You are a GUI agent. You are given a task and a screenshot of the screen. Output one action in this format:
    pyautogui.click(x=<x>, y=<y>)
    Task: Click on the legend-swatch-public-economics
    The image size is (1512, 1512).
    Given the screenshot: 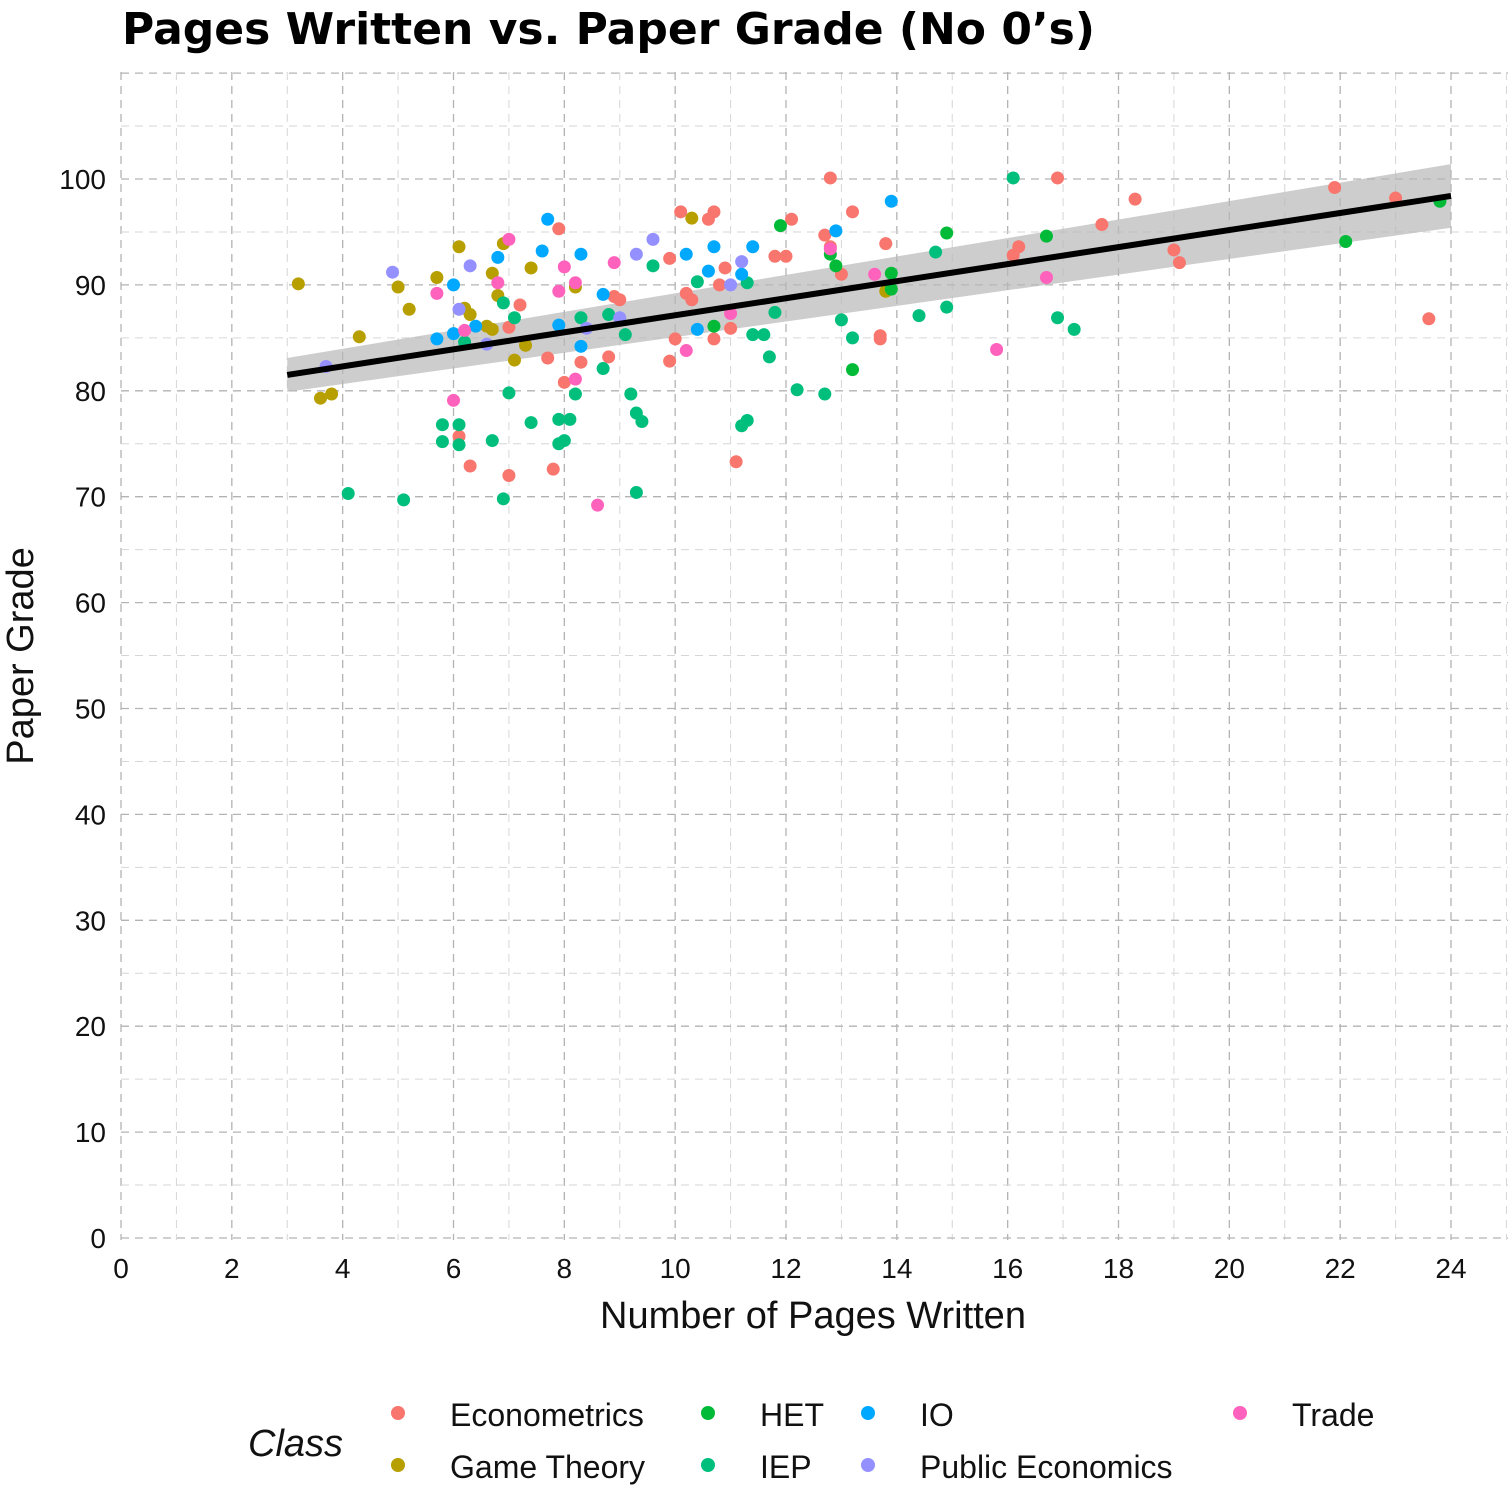 What is the action you would take?
    pyautogui.click(x=868, y=1465)
    